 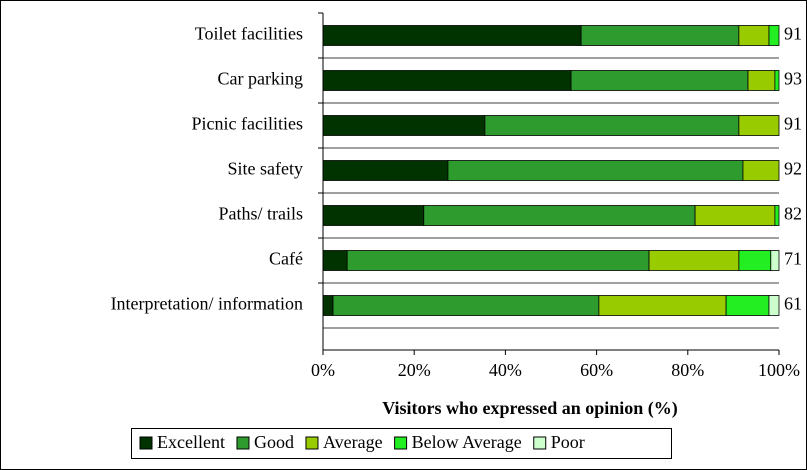 I want to click on legend-label: Good, so click(x=274, y=442).